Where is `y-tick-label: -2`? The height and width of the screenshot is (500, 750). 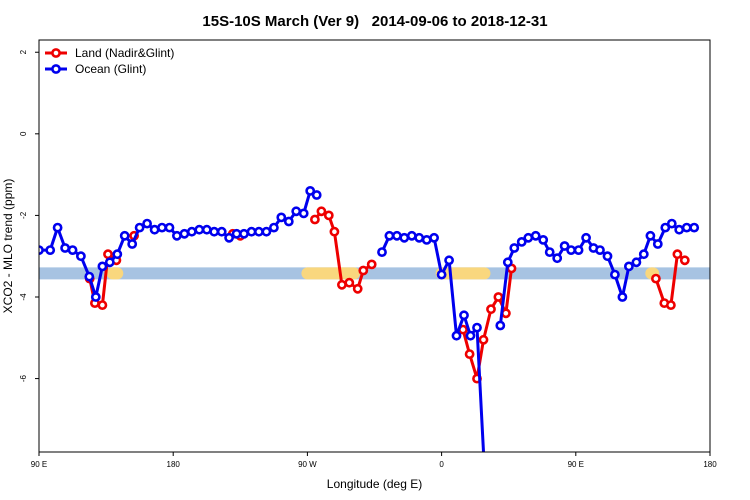 y-tick-label: -2 is located at coordinates (23, 215).